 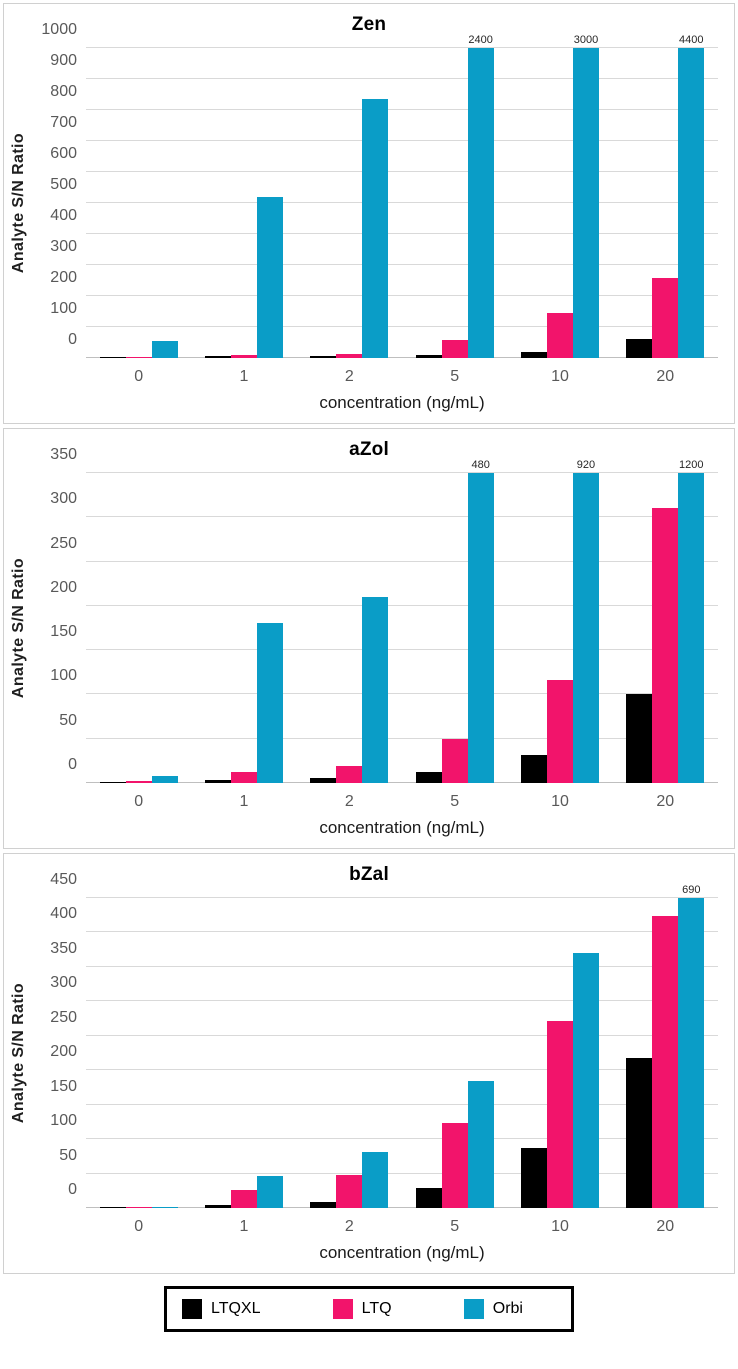 What do you see at coordinates (376, 1308) in the screenshot?
I see `legend-label: LTQ` at bounding box center [376, 1308].